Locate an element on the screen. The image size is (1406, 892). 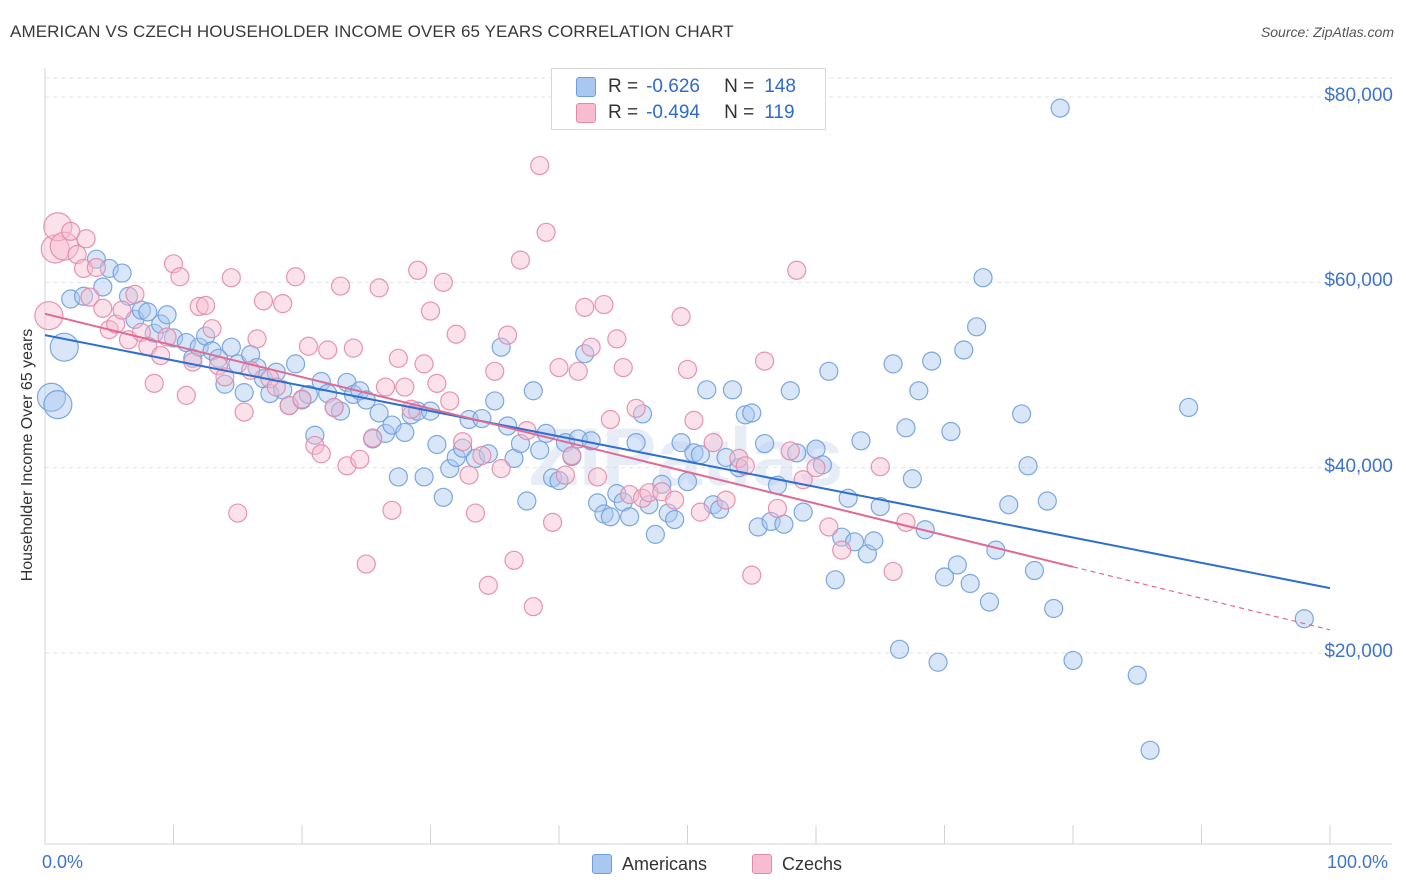
legend-r-czechs: -0.494 is located at coordinates (673, 112).